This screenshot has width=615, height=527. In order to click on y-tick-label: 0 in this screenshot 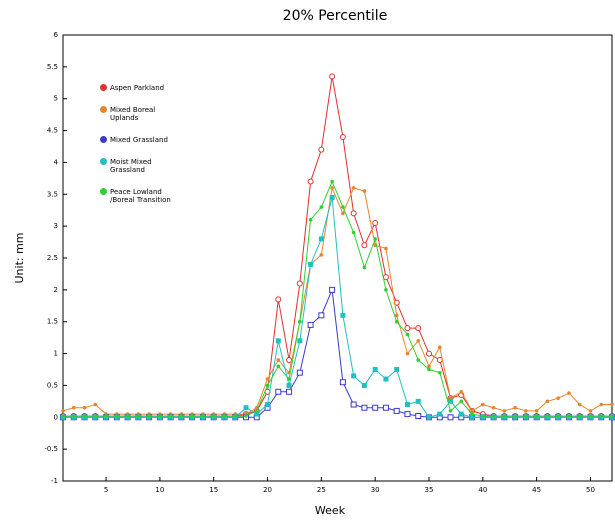, I will do `click(56, 417)`.